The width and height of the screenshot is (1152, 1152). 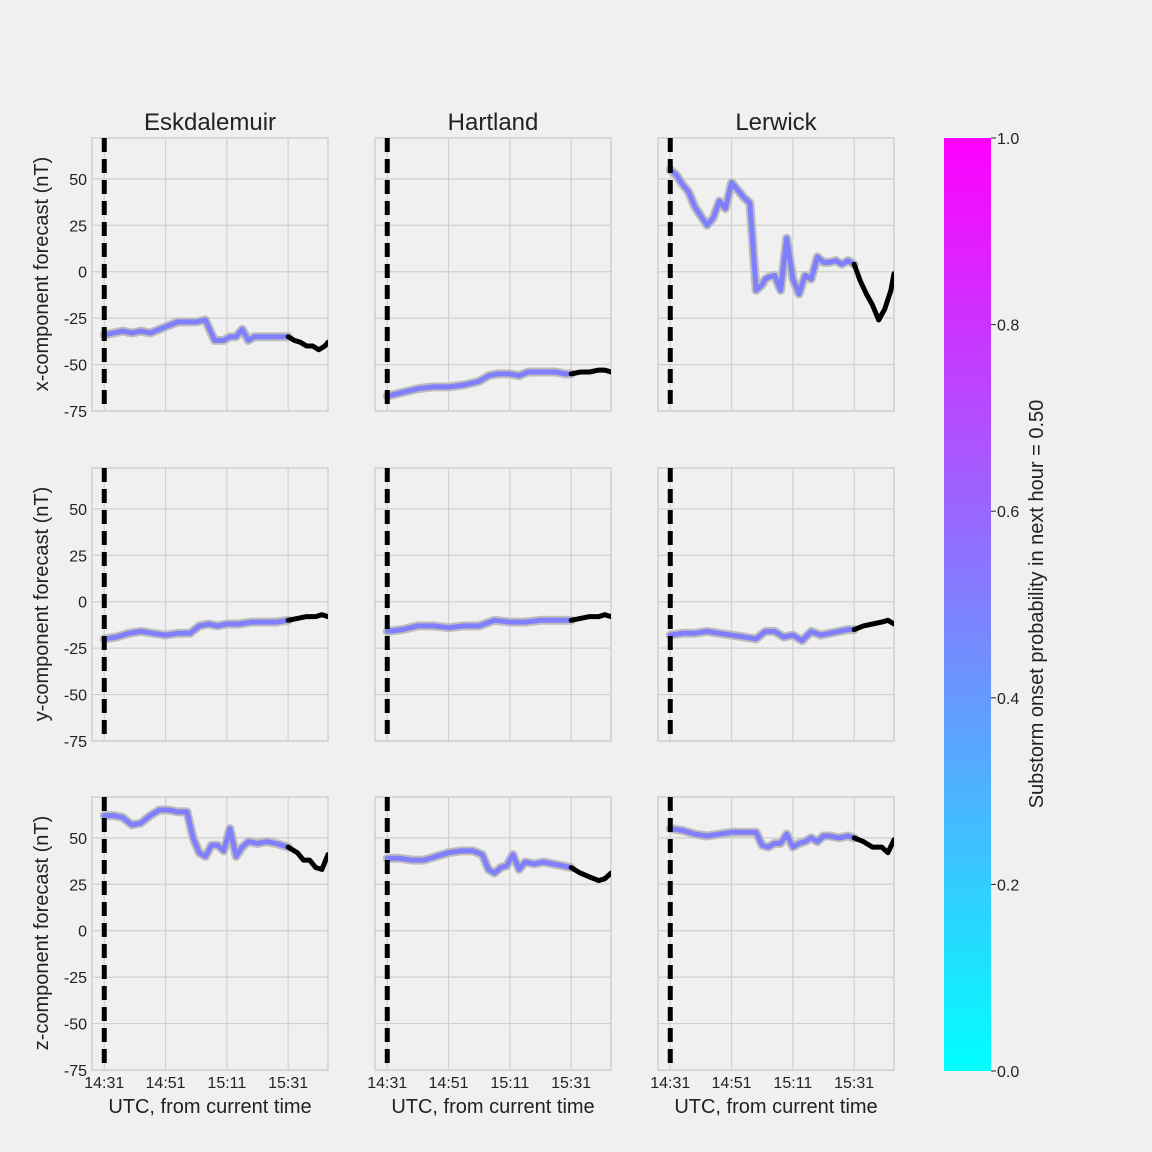 I want to click on x-axis-label-lerwick: UTC, from current time, so click(x=775, y=1107).